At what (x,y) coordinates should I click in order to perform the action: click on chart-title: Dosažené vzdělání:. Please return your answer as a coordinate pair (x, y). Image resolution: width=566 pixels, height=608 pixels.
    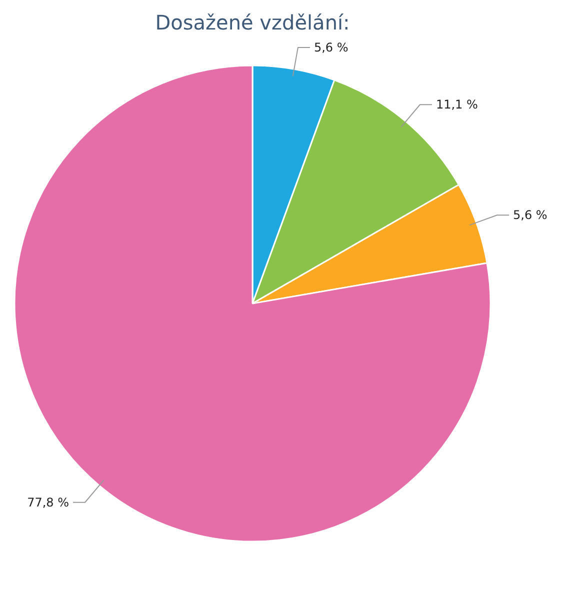
    Looking at the image, I should click on (252, 22).